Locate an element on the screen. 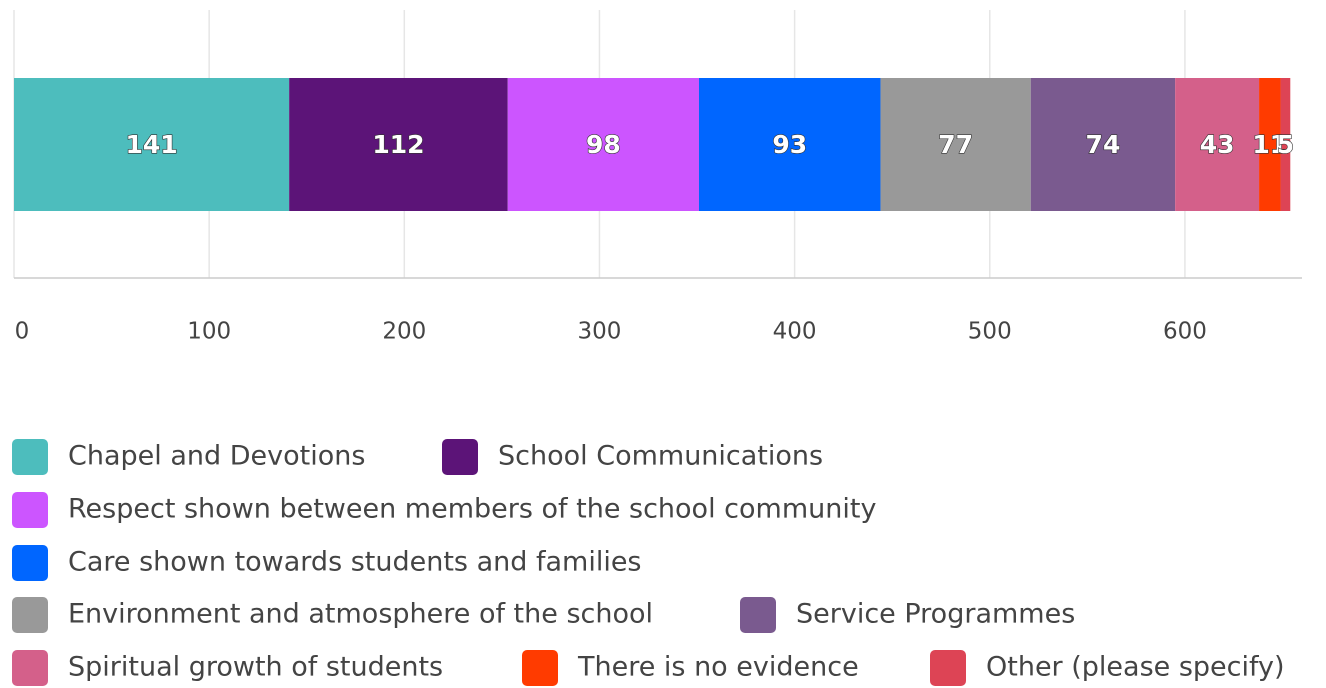 Image resolution: width=1326 pixels, height=688 pixels. data-label: 98 is located at coordinates (603, 144).